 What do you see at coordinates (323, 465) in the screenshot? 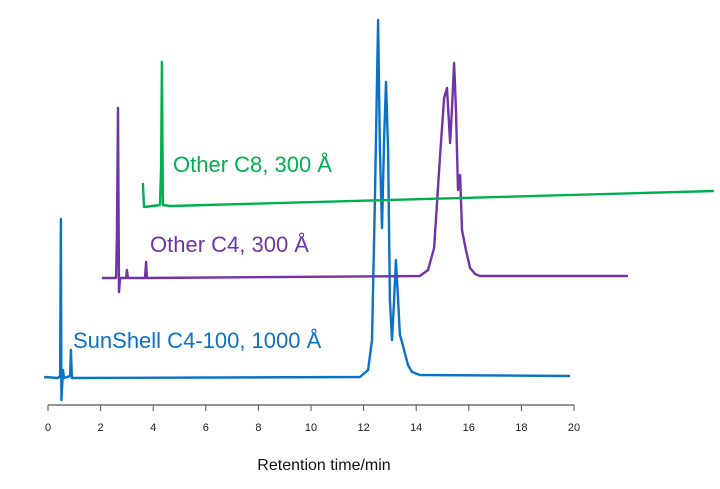
I see `x-axis-title: Retention time/min` at bounding box center [323, 465].